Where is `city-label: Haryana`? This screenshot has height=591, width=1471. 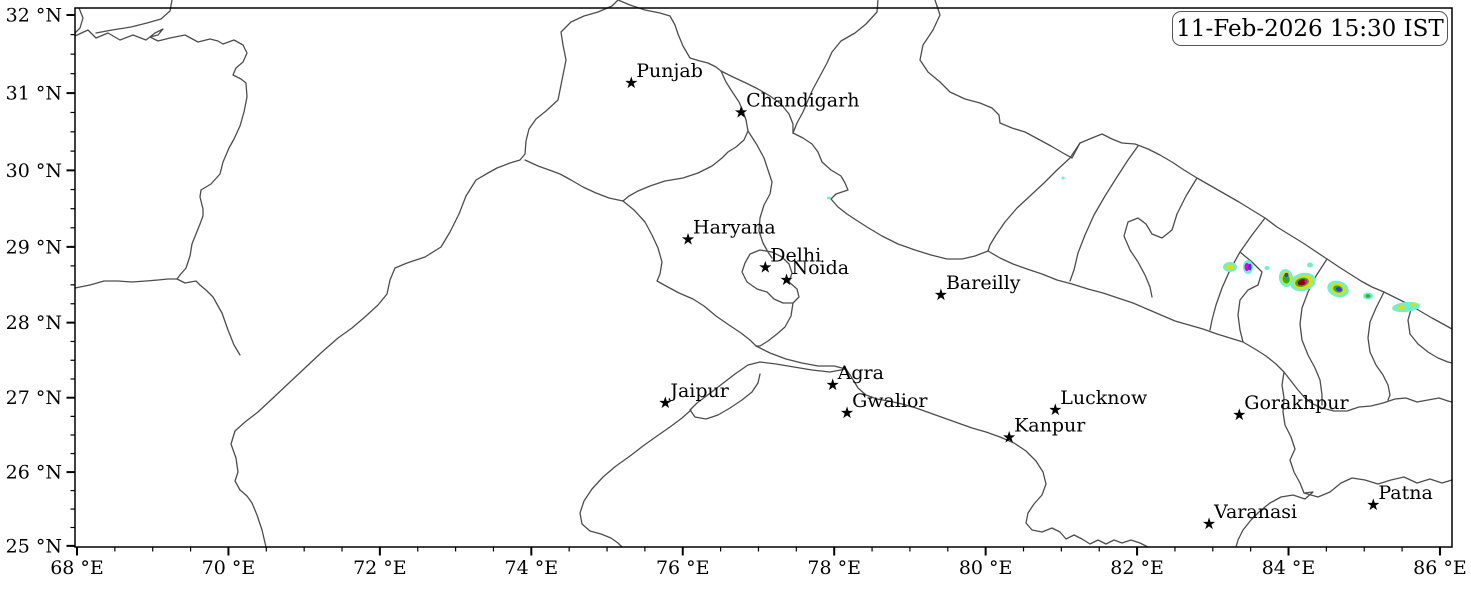 city-label: Haryana is located at coordinates (734, 227).